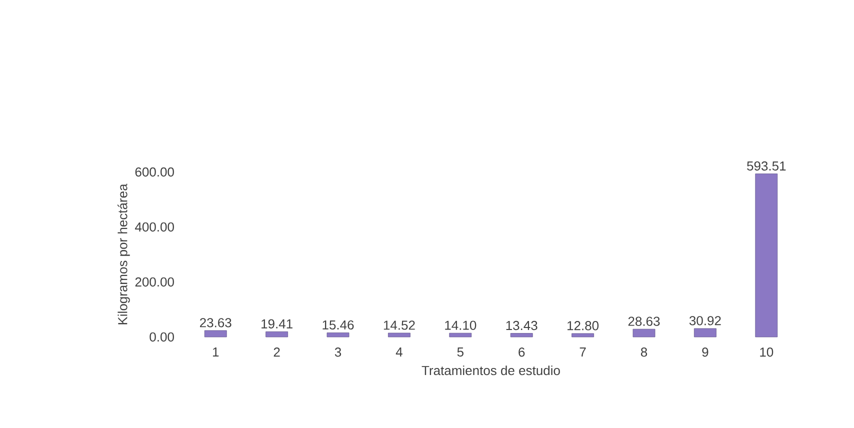 This screenshot has width=854, height=428. What do you see at coordinates (644, 352) in the screenshot?
I see `x-tick-label: 8` at bounding box center [644, 352].